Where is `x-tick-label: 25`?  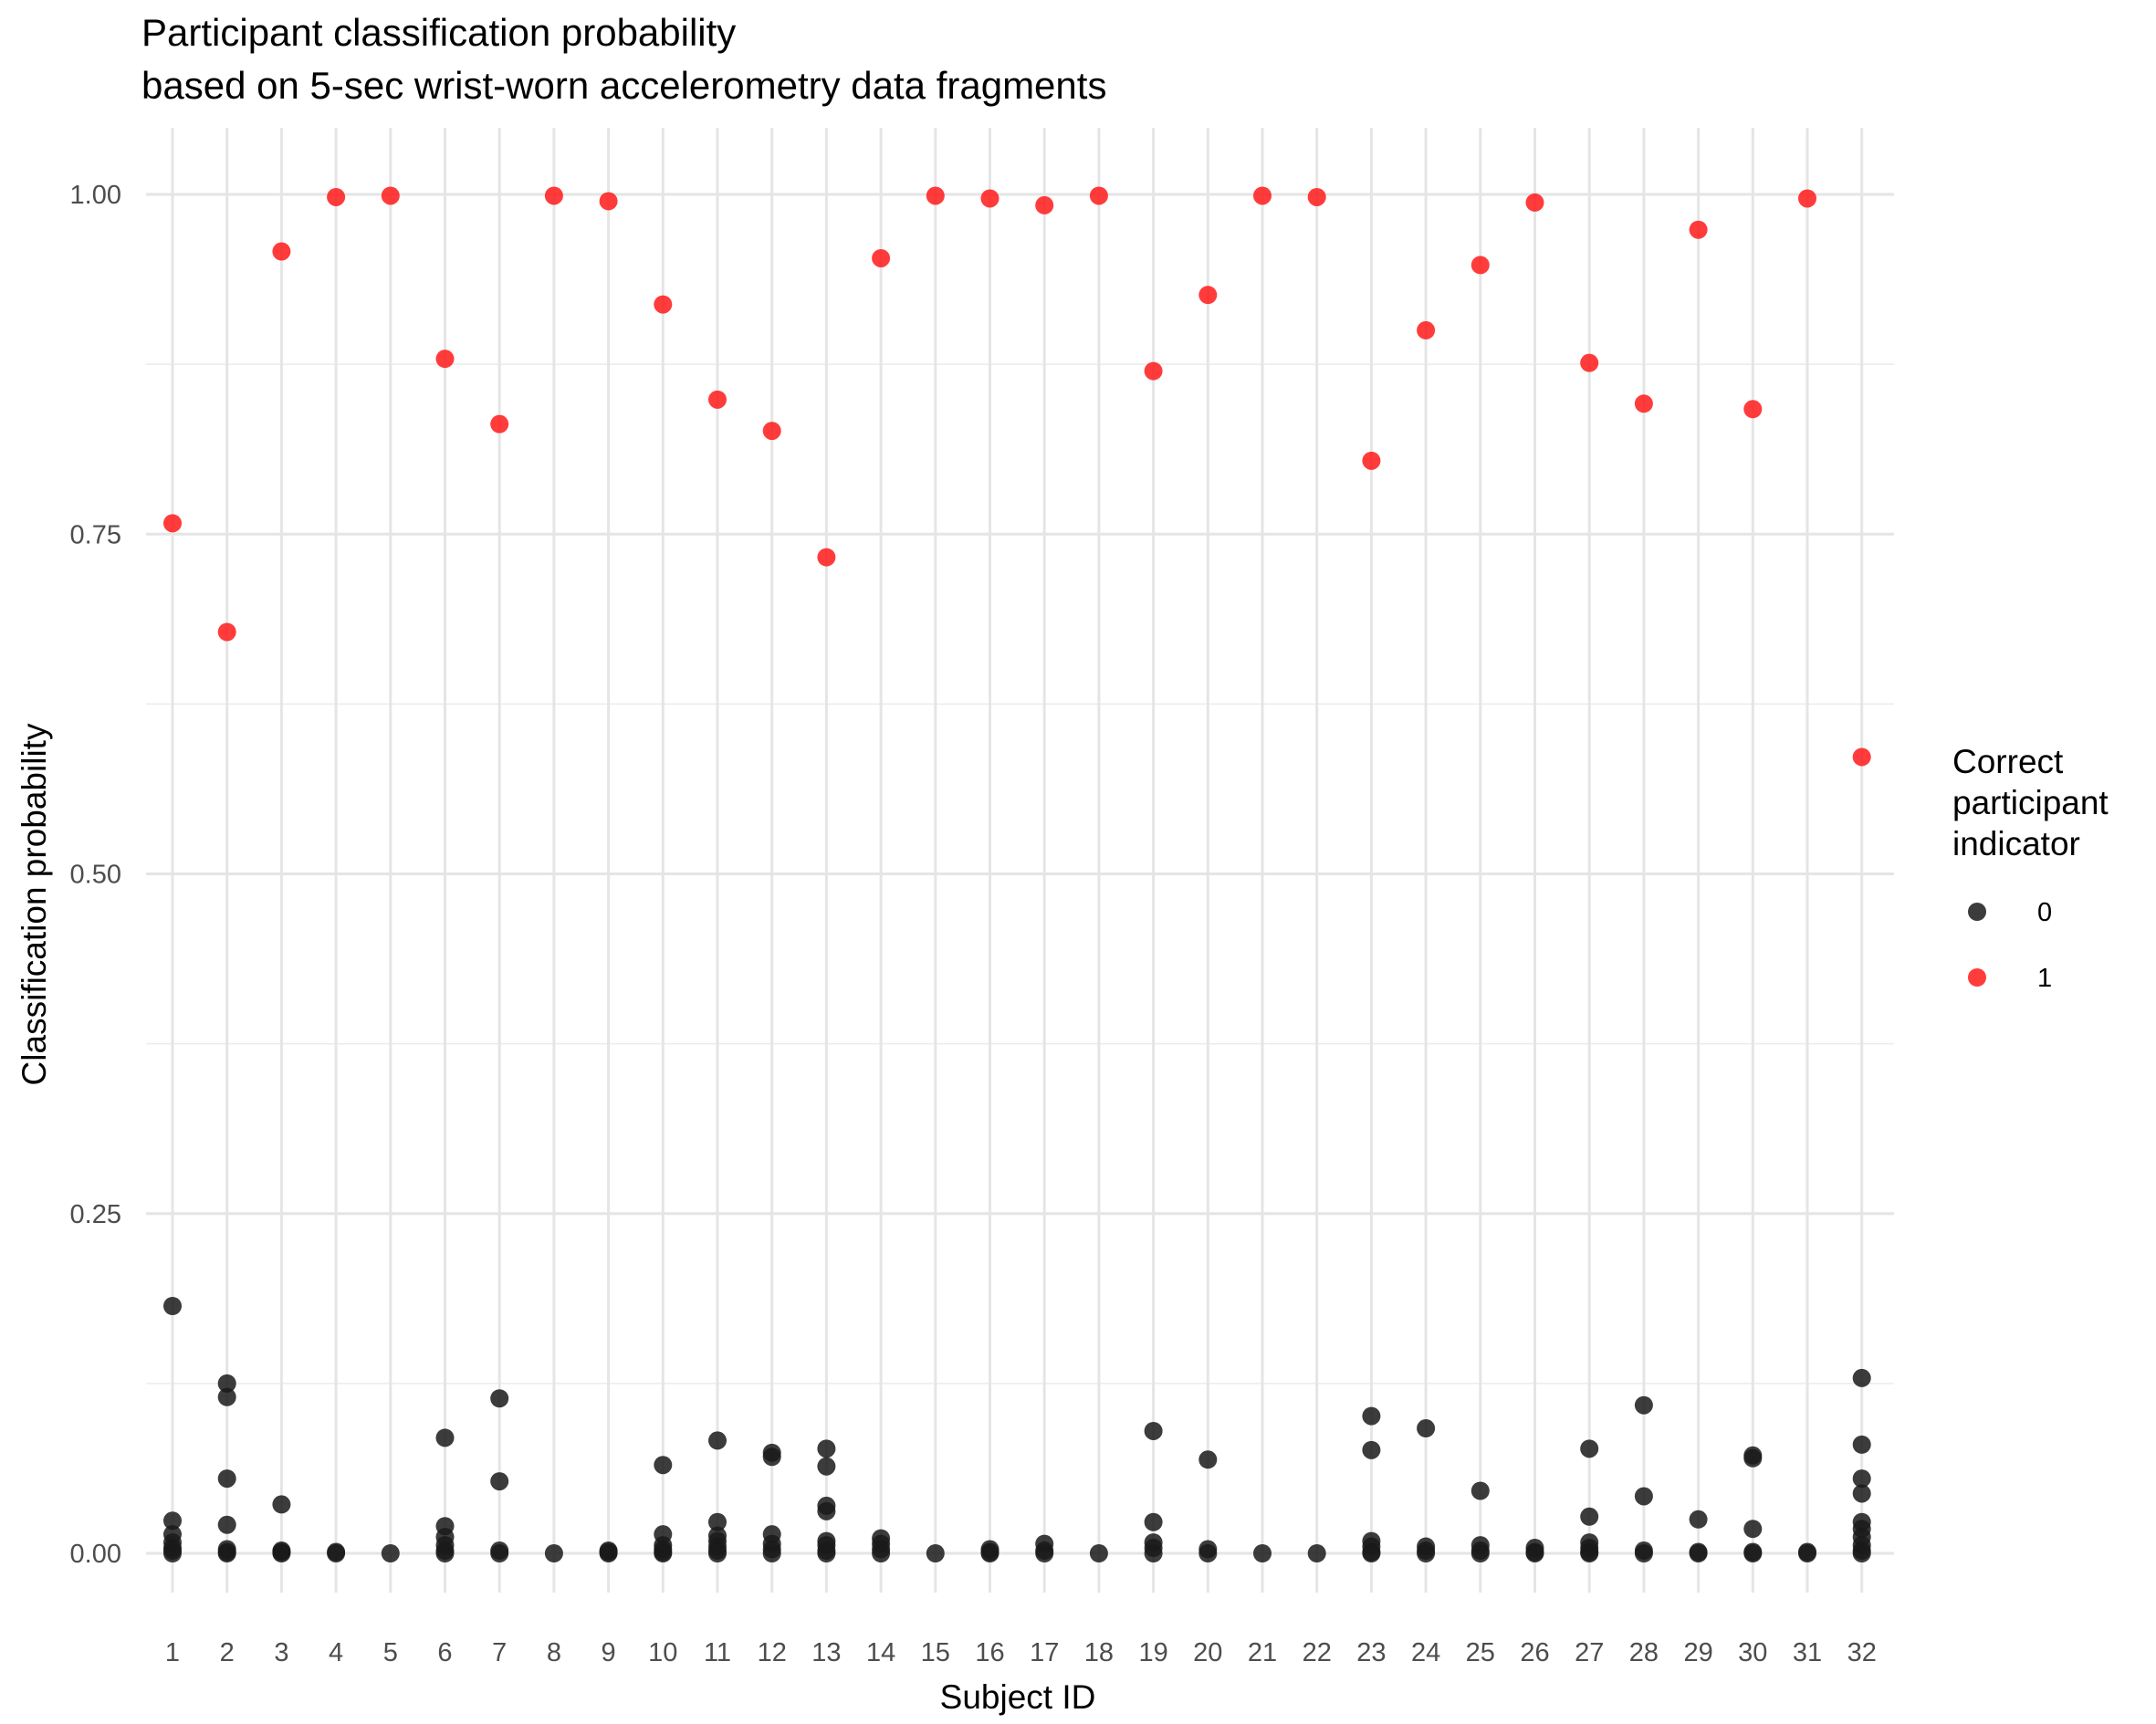 x-tick-label: 25 is located at coordinates (1480, 1653).